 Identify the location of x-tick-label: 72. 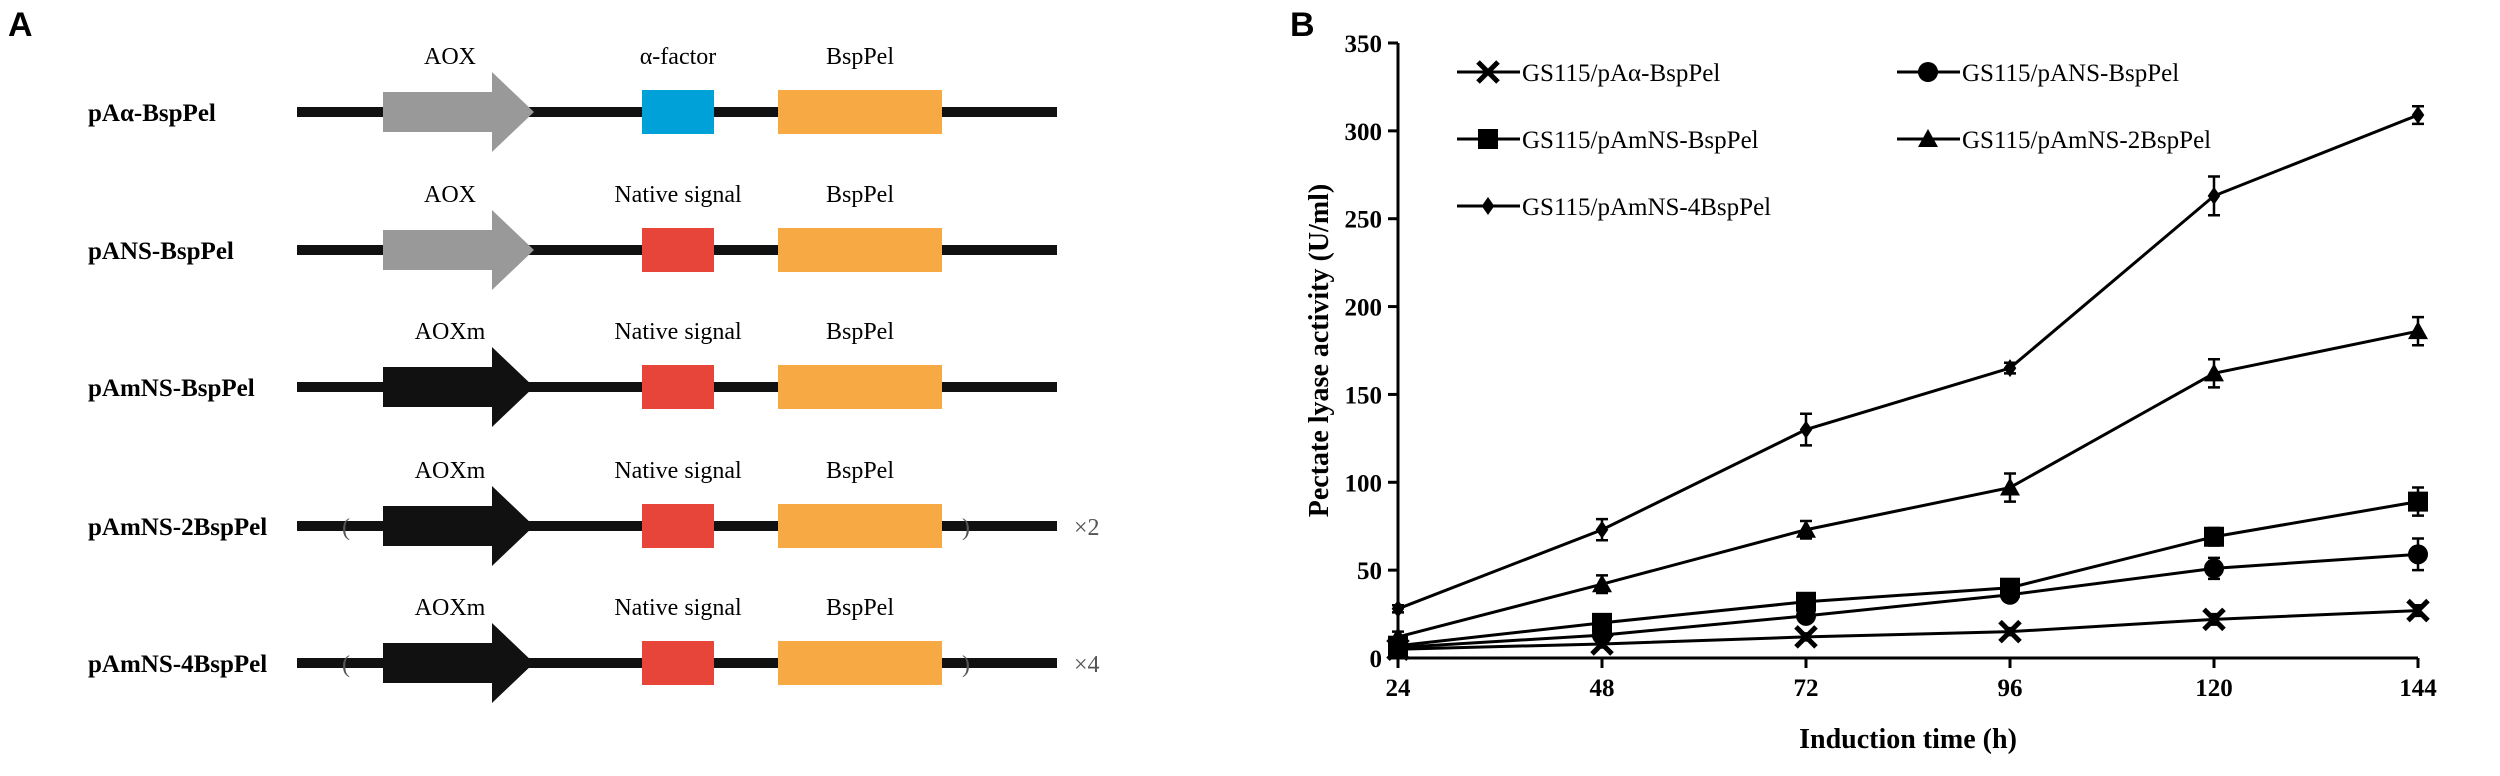
(1806, 688).